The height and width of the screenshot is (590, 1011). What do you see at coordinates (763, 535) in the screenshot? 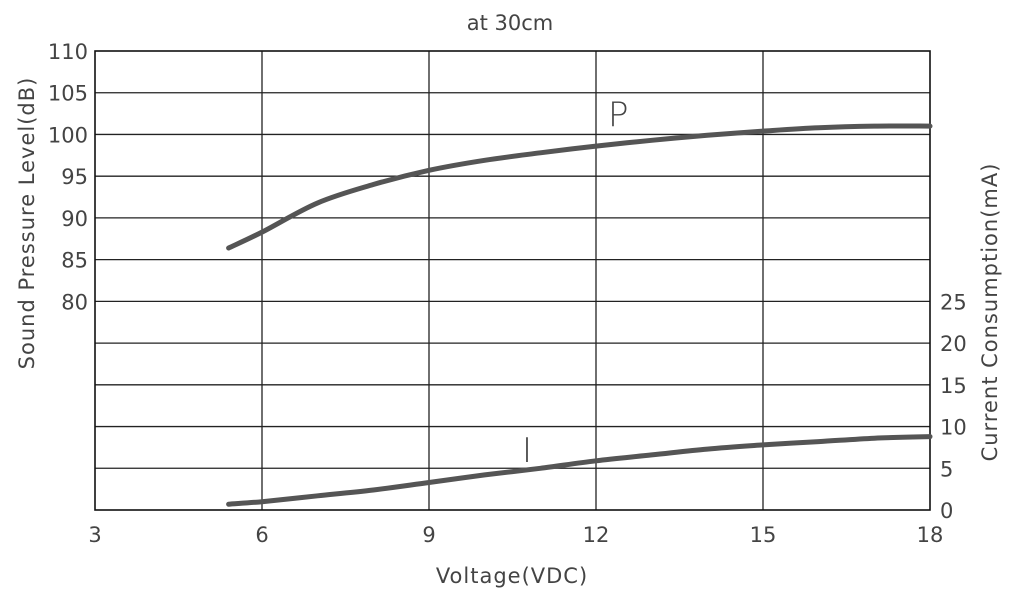
I see `x-tick-label: 15` at bounding box center [763, 535].